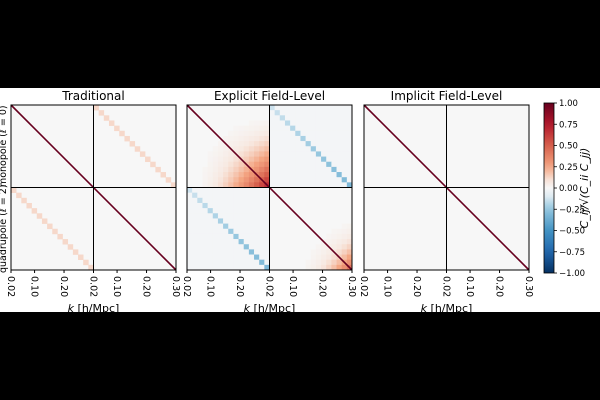  What do you see at coordinates (572, 210) in the screenshot?
I see `colorbar-tick-label: −0.25` at bounding box center [572, 210].